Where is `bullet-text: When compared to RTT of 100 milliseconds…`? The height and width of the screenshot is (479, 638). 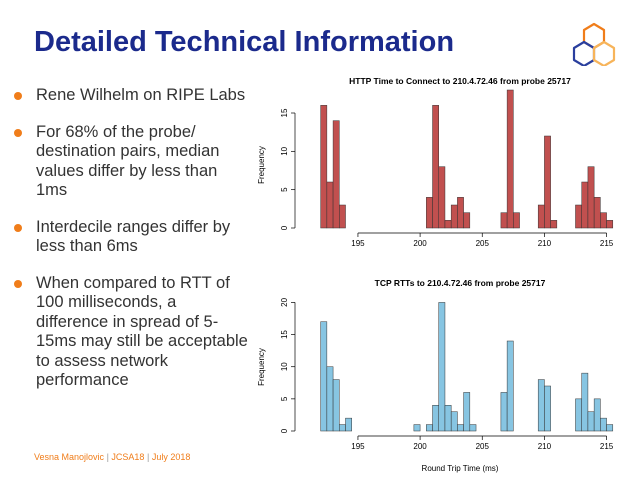
bullet-text: When compared to RTT of 100 milliseconds… is located at coordinates (142, 331).